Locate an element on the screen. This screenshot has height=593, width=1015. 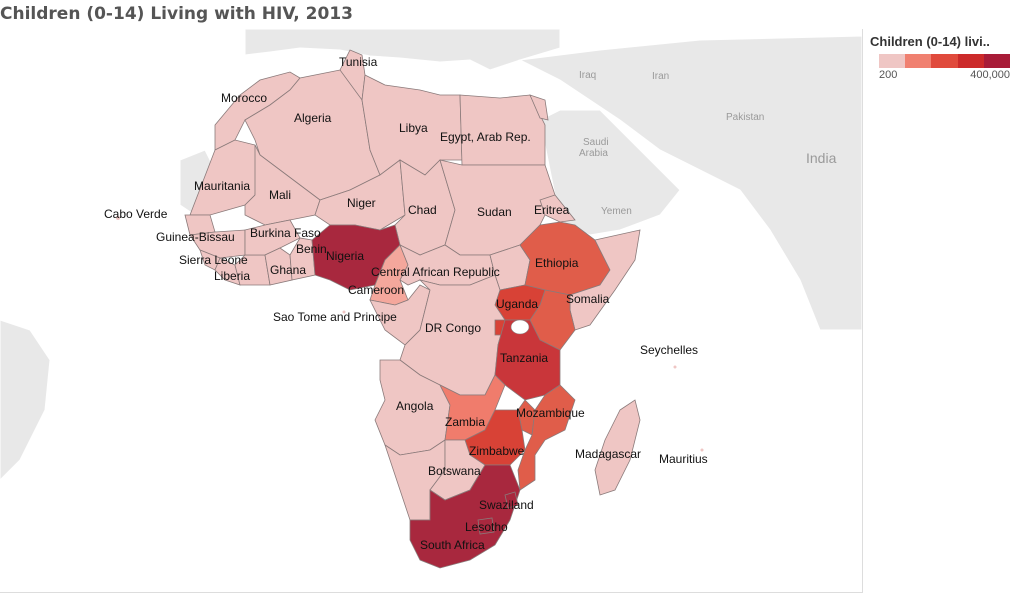
label-south-africa: South Africa is located at coordinates (452, 545).